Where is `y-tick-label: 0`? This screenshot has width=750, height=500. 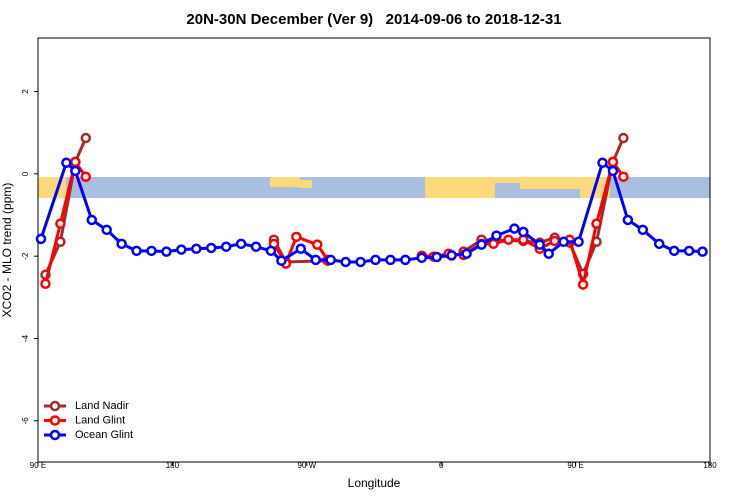 y-tick-label: 0 is located at coordinates (25, 173).